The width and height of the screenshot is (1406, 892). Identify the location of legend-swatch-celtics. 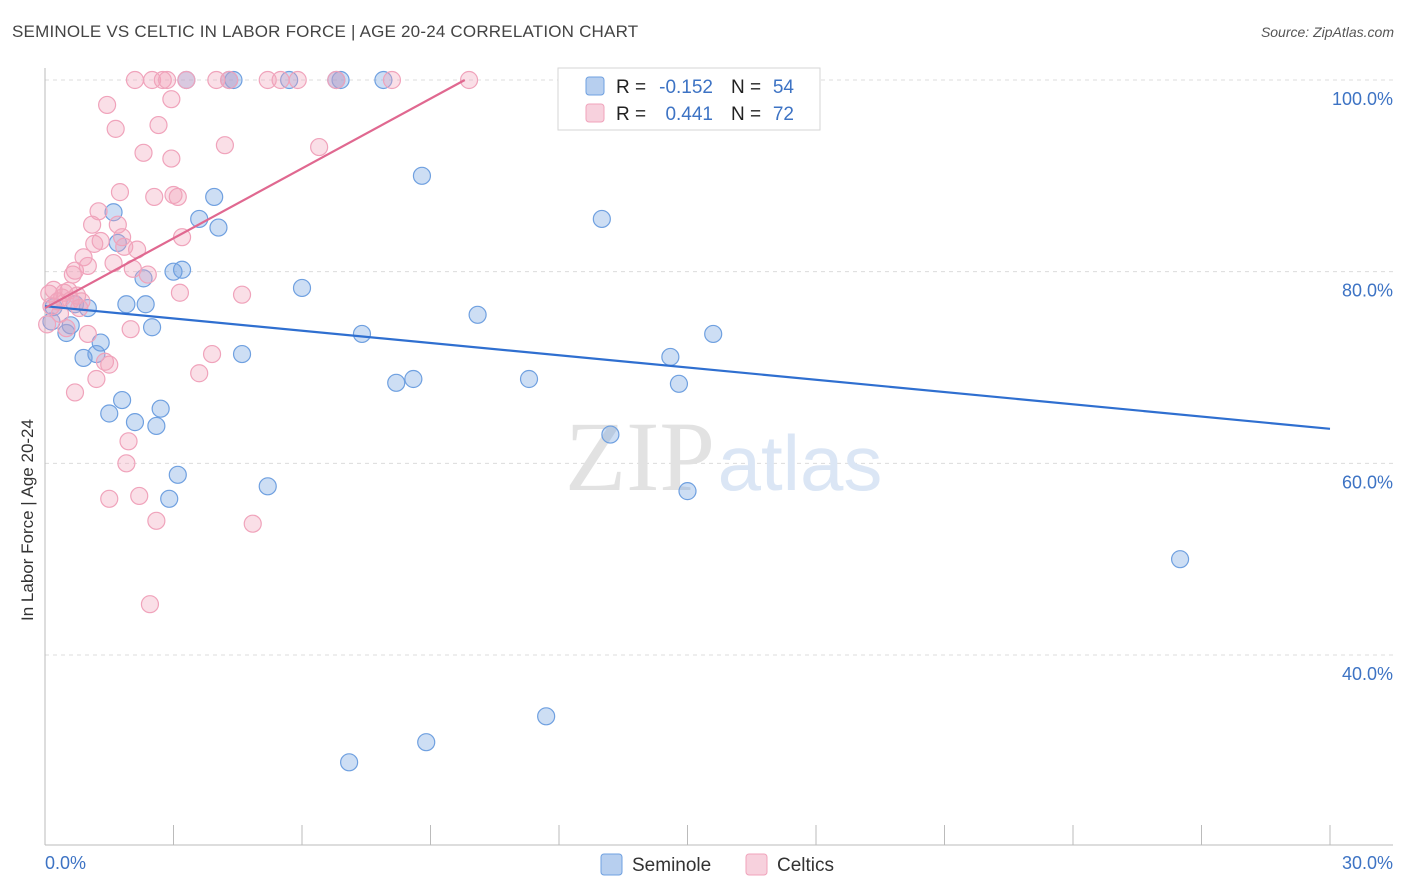
(756, 864).